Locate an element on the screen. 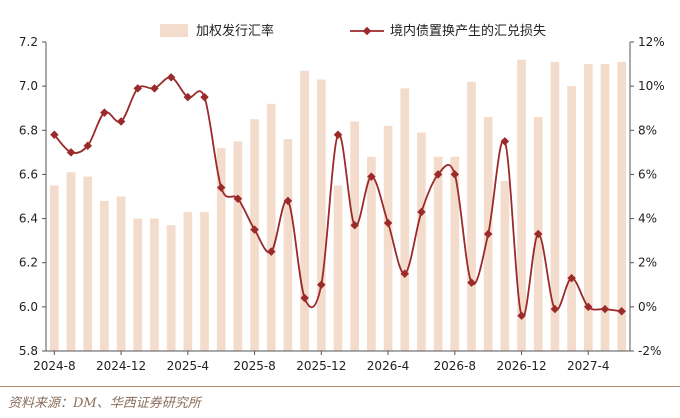 This screenshot has width=680, height=418. right-tick-label: 2% is located at coordinates (647, 263).